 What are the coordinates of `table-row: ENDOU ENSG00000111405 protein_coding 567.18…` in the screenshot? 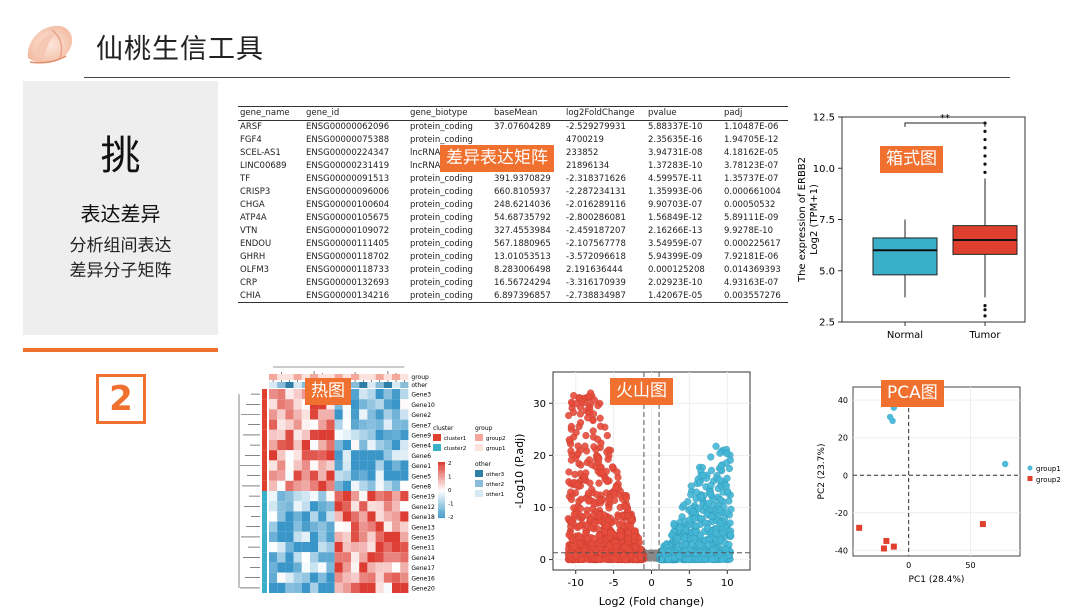 It's located at (513, 244).